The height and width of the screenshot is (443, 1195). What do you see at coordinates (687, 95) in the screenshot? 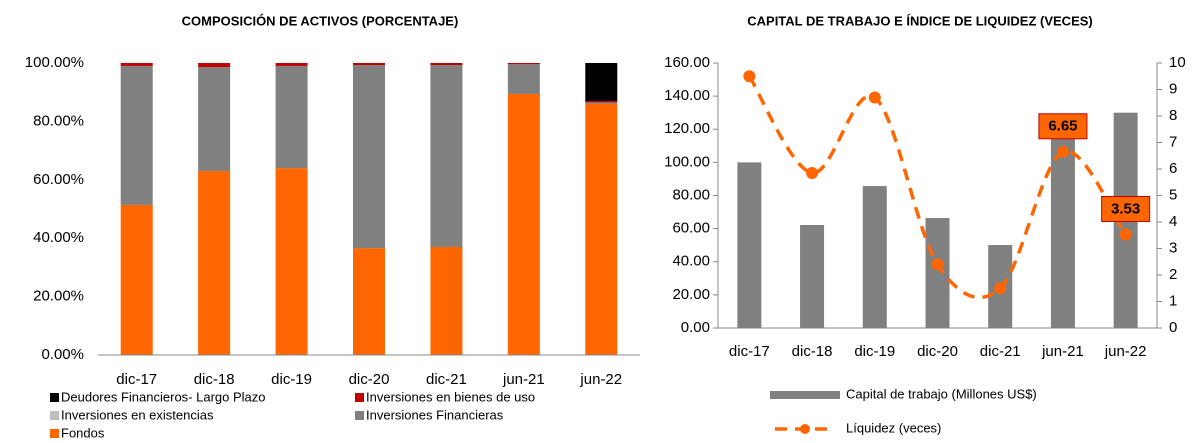
I see `y-tick-label: 140.00` at bounding box center [687, 95].